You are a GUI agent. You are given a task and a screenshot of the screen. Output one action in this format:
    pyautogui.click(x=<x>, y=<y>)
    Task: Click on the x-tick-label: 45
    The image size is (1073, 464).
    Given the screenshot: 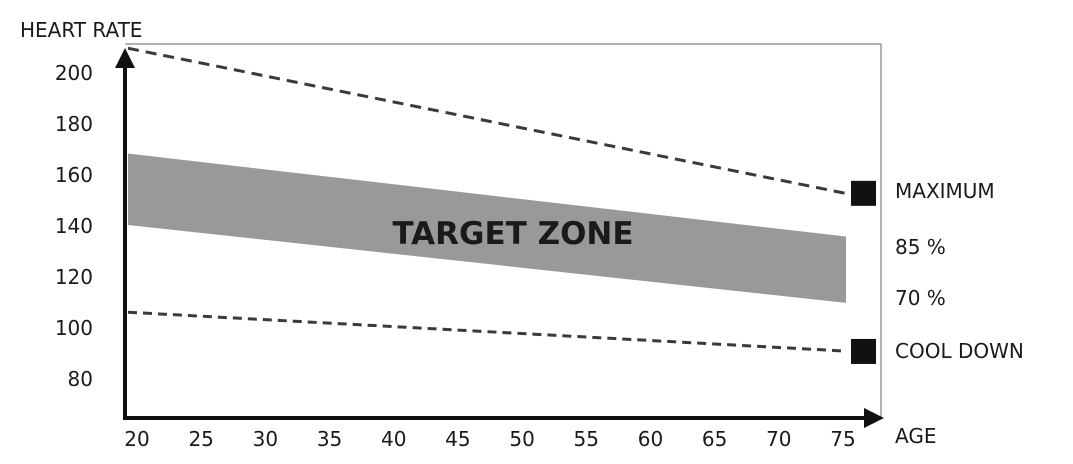 What is the action you would take?
    pyautogui.click(x=457, y=439)
    